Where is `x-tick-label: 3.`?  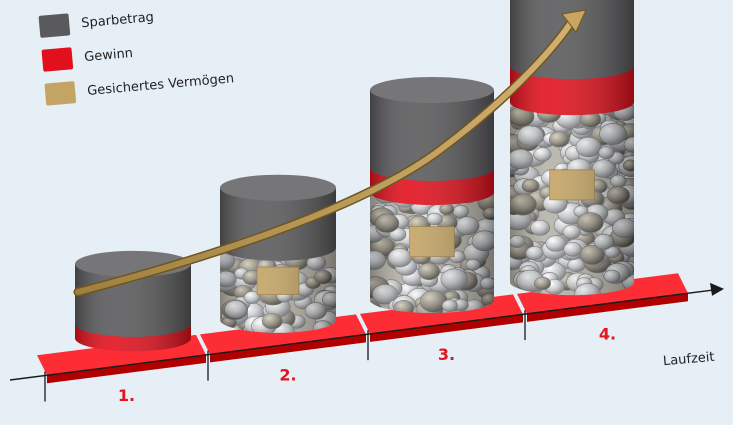 x-tick-label: 3. is located at coordinates (446, 354).